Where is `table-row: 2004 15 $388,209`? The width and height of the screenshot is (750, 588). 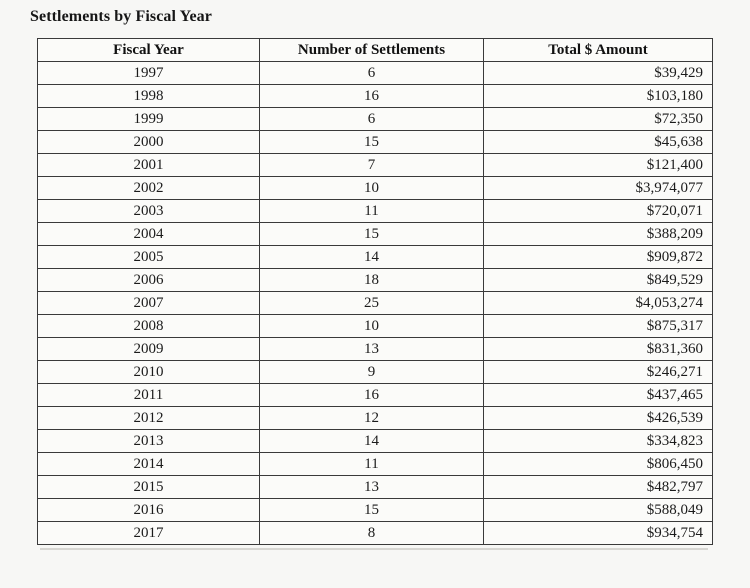
table-row: 2004 15 $388,209 is located at coordinates (375, 234).